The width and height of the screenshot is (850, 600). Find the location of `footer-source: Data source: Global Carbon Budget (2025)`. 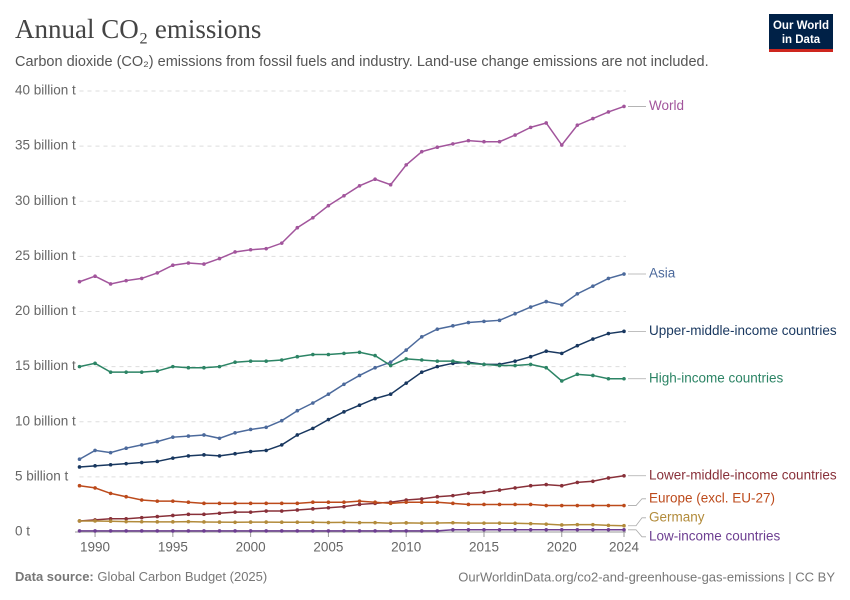

footer-source: Data source: Global Carbon Budget (2025) is located at coordinates (141, 576).